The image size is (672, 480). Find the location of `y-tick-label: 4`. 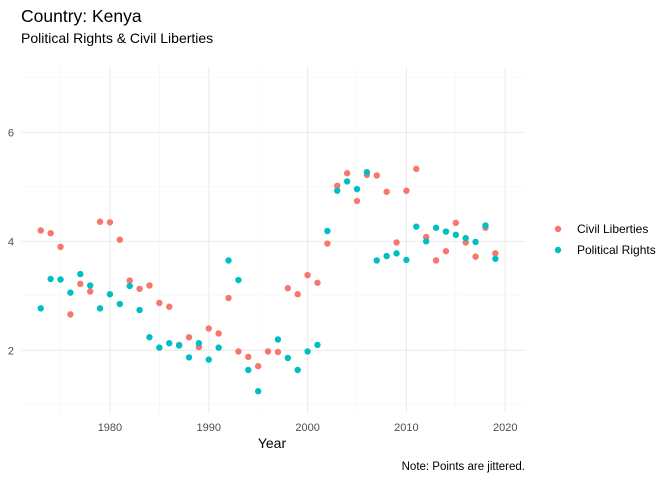

y-tick-label: 4 is located at coordinates (11, 242).